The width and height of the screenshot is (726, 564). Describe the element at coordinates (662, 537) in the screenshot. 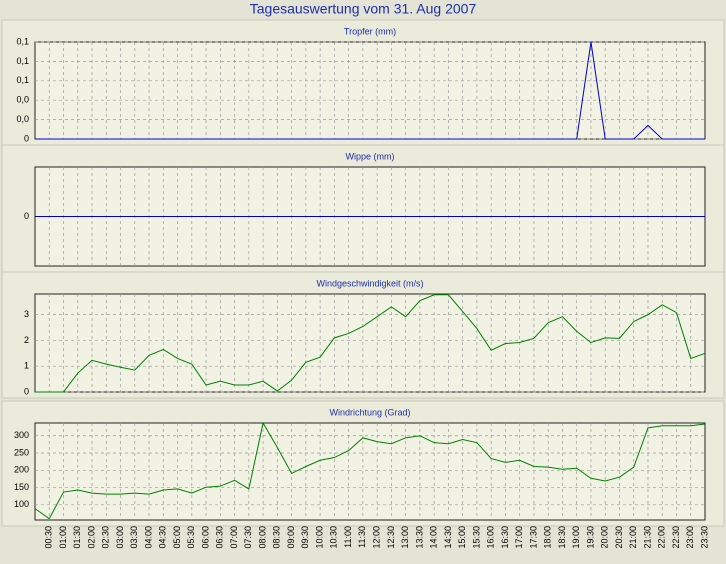

I see `x-tick-label: 22:00` at that location.